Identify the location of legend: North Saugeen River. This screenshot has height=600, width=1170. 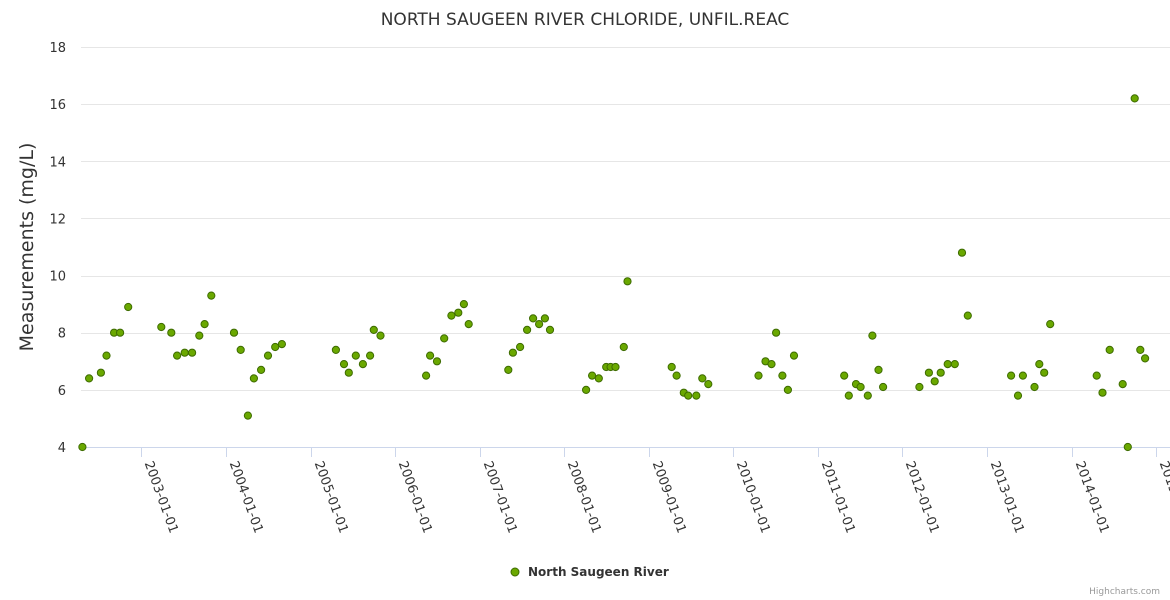
(589, 572).